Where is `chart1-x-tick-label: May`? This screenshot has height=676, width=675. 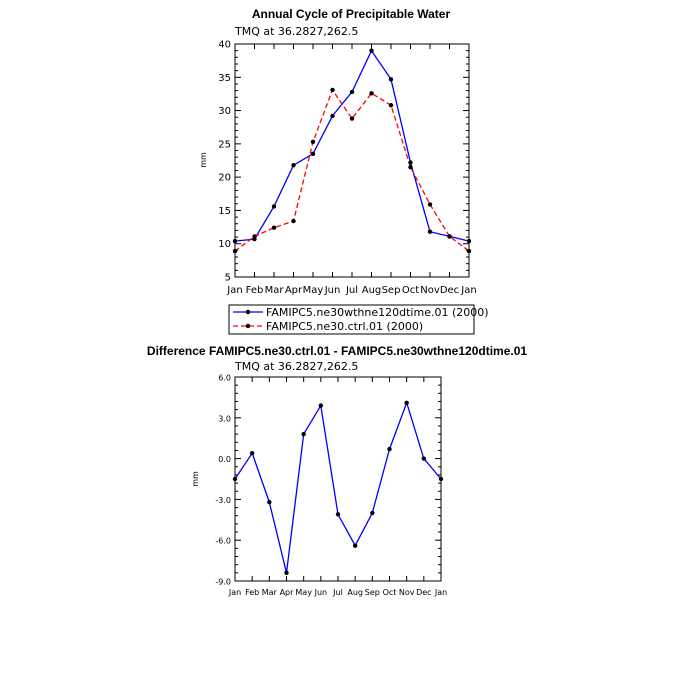
chart1-x-tick-label: May is located at coordinates (313, 290).